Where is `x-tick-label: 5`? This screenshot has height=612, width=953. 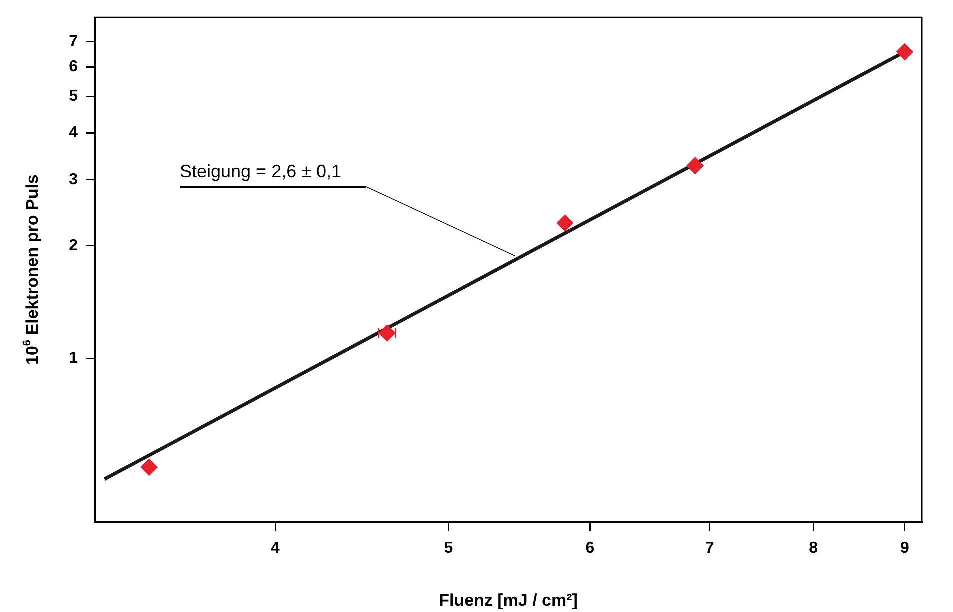 x-tick-label: 5 is located at coordinates (449, 549).